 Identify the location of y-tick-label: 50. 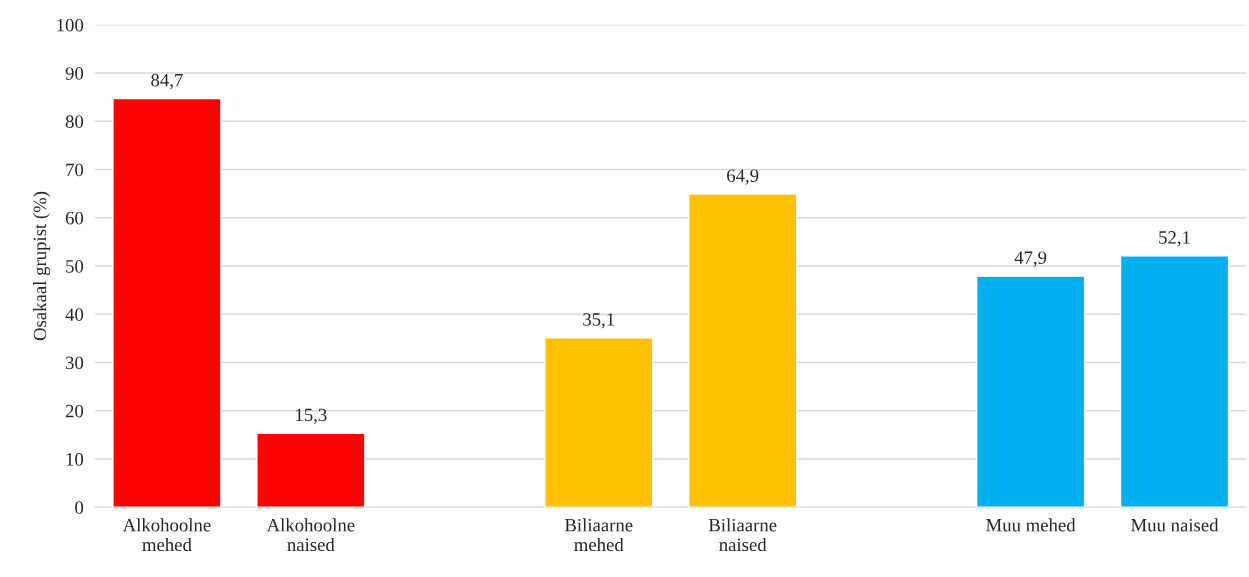
(75, 266).